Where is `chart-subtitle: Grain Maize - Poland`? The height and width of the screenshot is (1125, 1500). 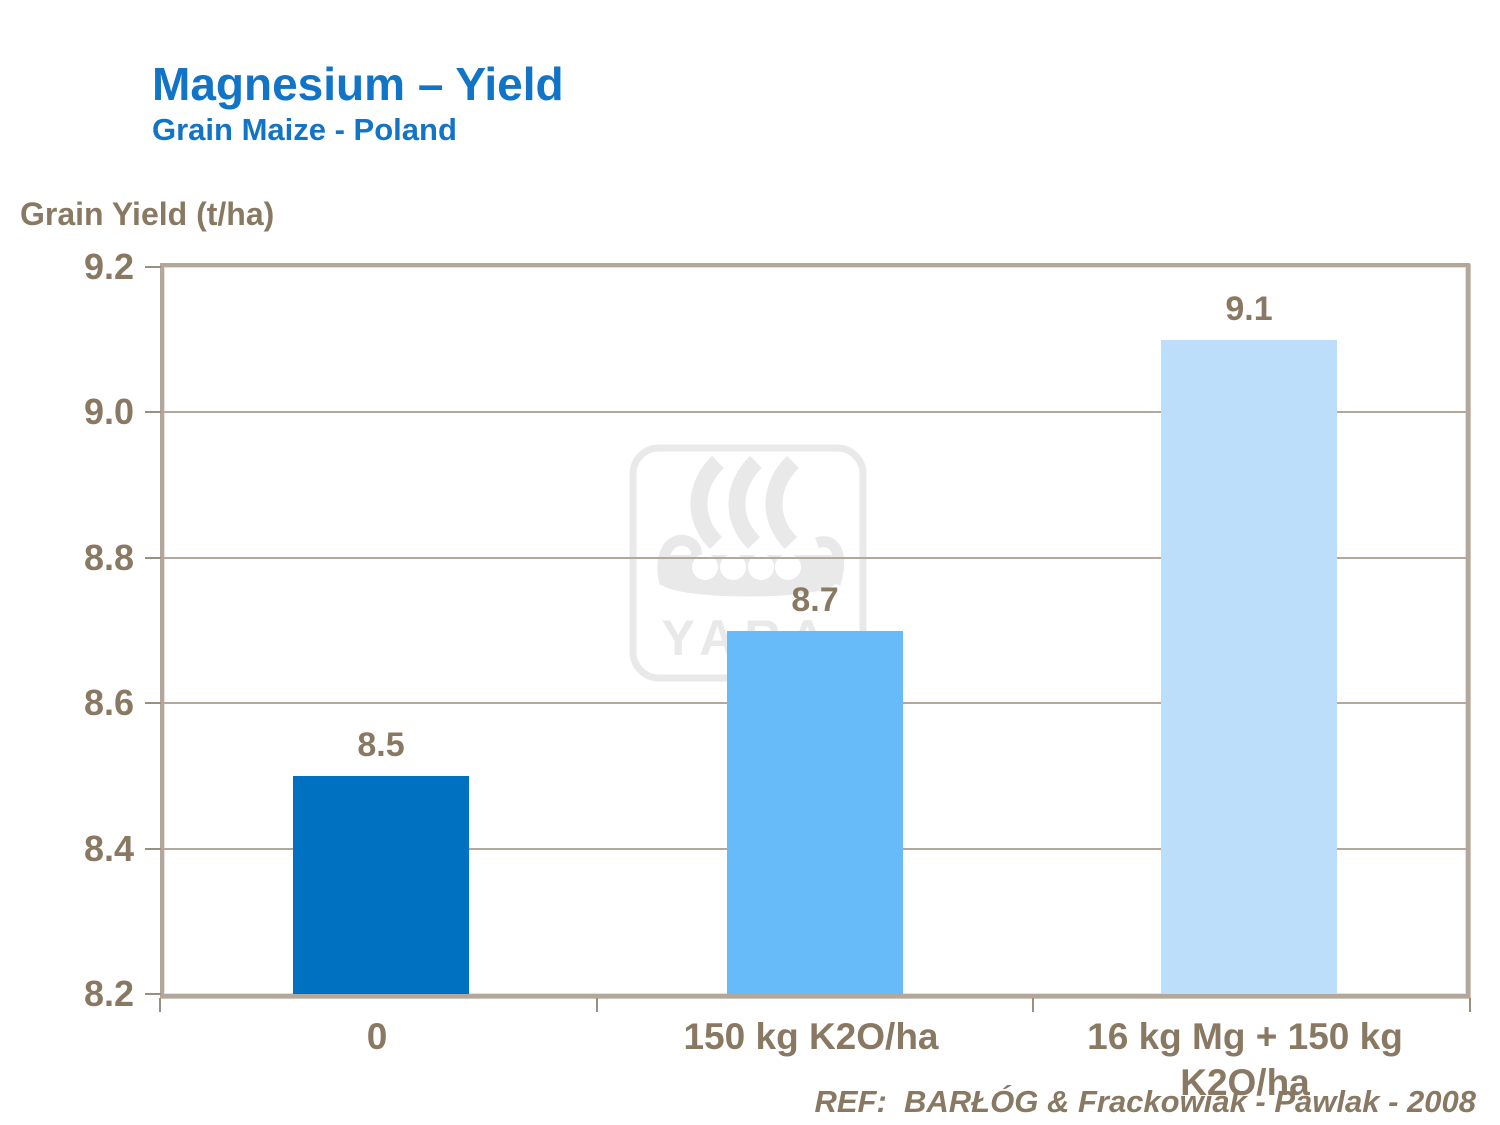
chart-subtitle: Grain Maize - Poland is located at coordinates (304, 129).